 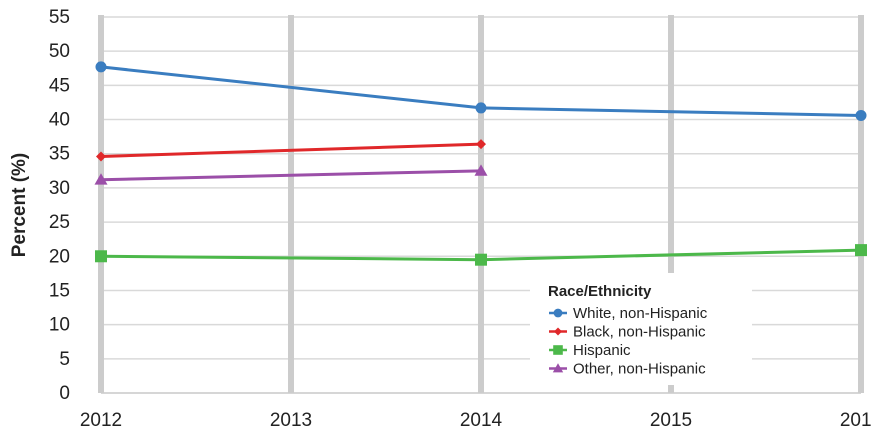 I want to click on y-tick-label: 55, so click(x=59, y=17).